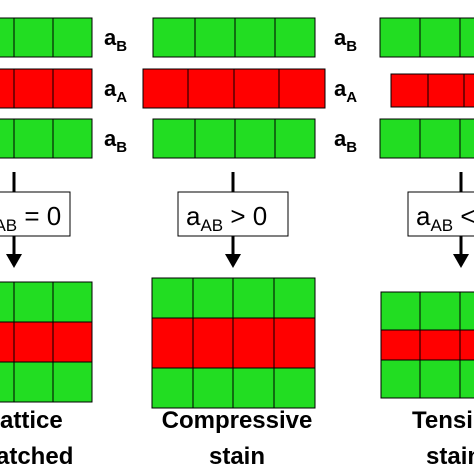 The image size is (474, 474). I want to click on layer-labels-left: aB aA aB, so click(115, 90).